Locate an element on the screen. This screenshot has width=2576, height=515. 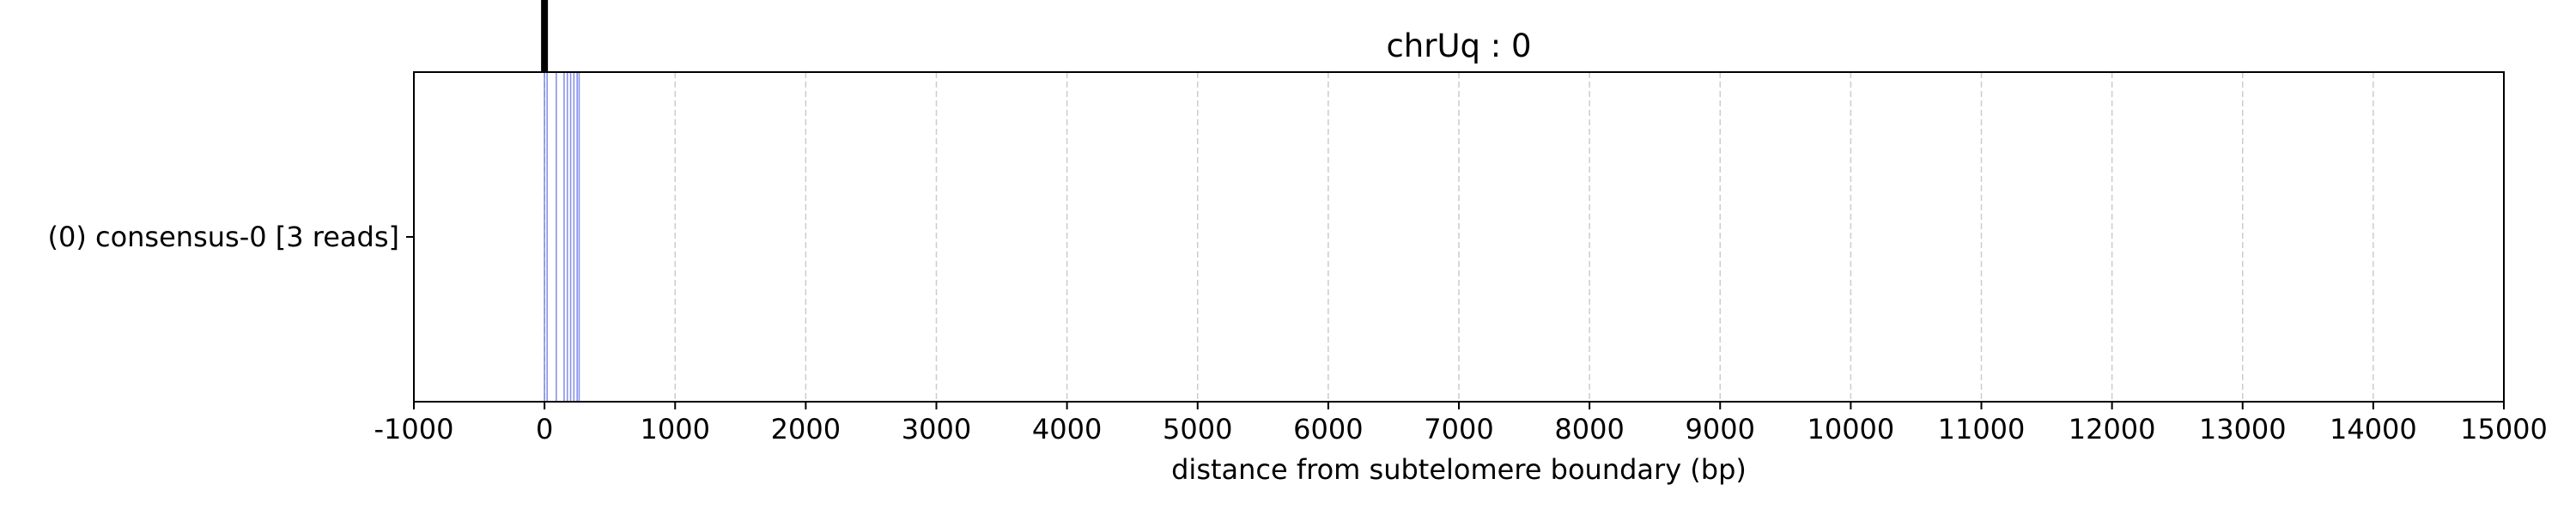
x-tick-label: 11000 is located at coordinates (1982, 429).